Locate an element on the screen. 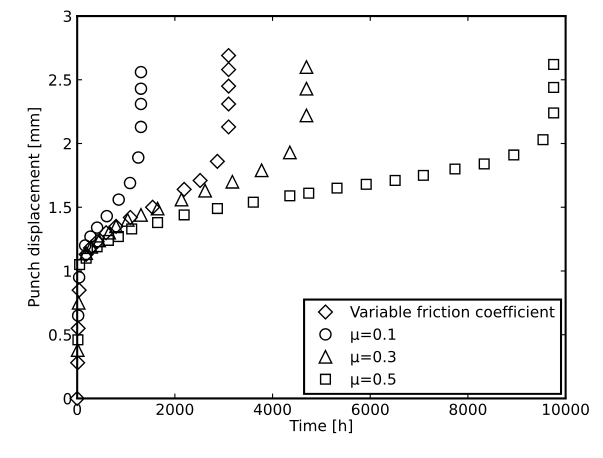 This screenshot has width=603, height=458. legend-label: μ=0.1 is located at coordinates (373, 335).